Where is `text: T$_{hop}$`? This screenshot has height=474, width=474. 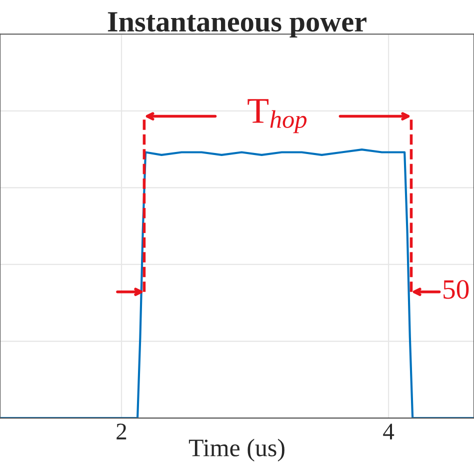 text: T$_{hop}$ is located at coordinates (277, 116).